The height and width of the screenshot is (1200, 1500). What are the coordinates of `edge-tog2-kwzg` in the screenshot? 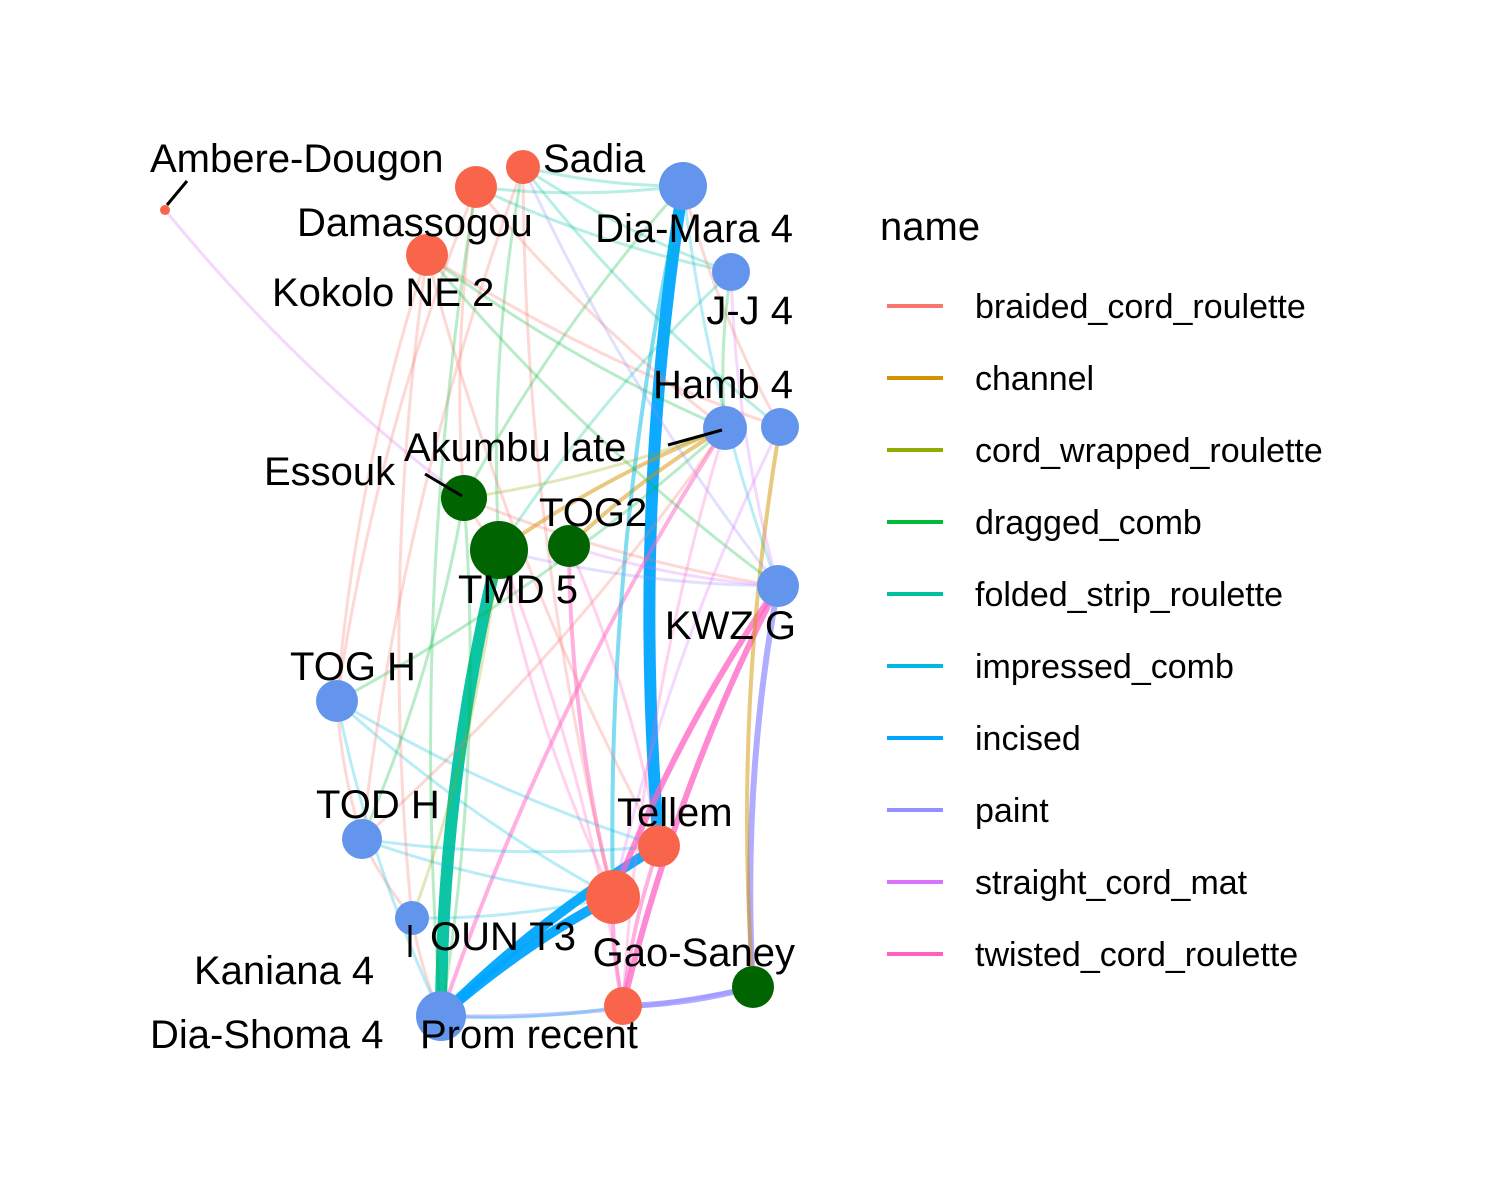 It's located at (673, 566).